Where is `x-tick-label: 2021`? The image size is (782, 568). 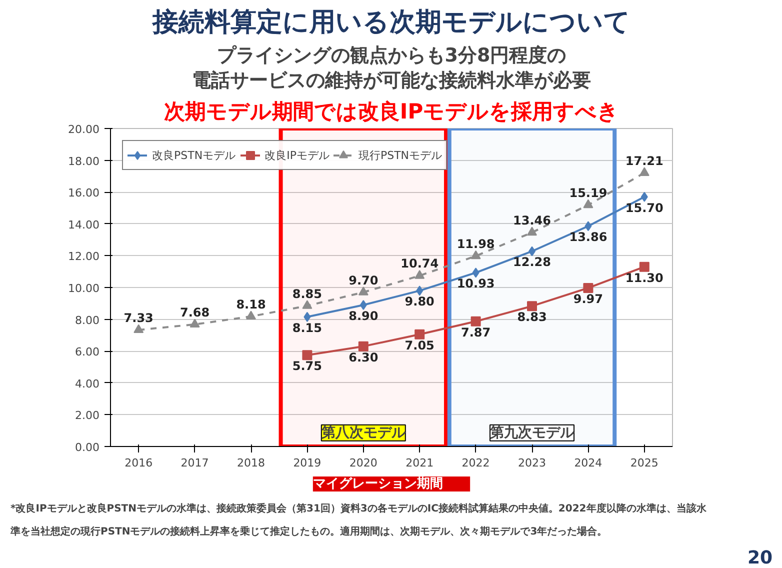 x-tick-label: 2021 is located at coordinates (420, 463).